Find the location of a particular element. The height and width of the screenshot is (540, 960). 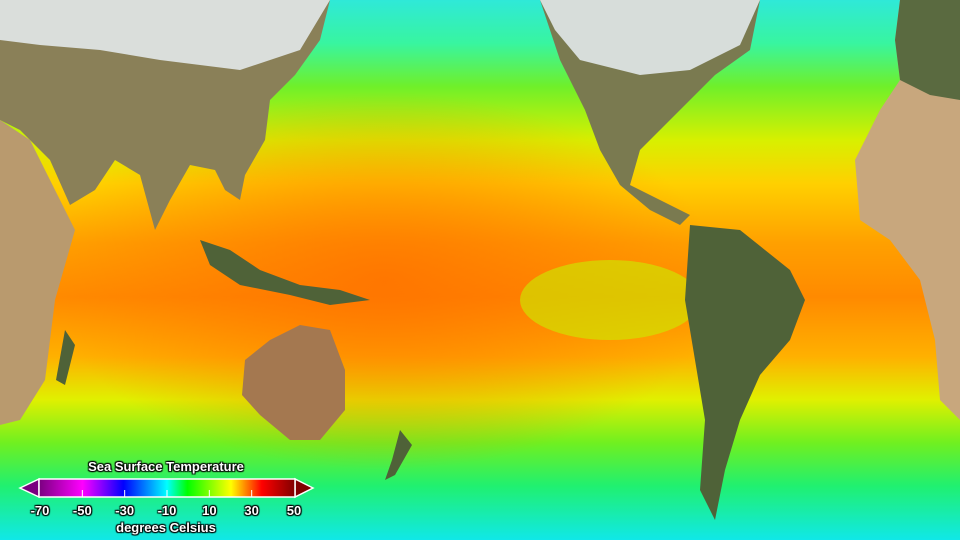

colorbar-tick-label: -50 is located at coordinates (82, 510).